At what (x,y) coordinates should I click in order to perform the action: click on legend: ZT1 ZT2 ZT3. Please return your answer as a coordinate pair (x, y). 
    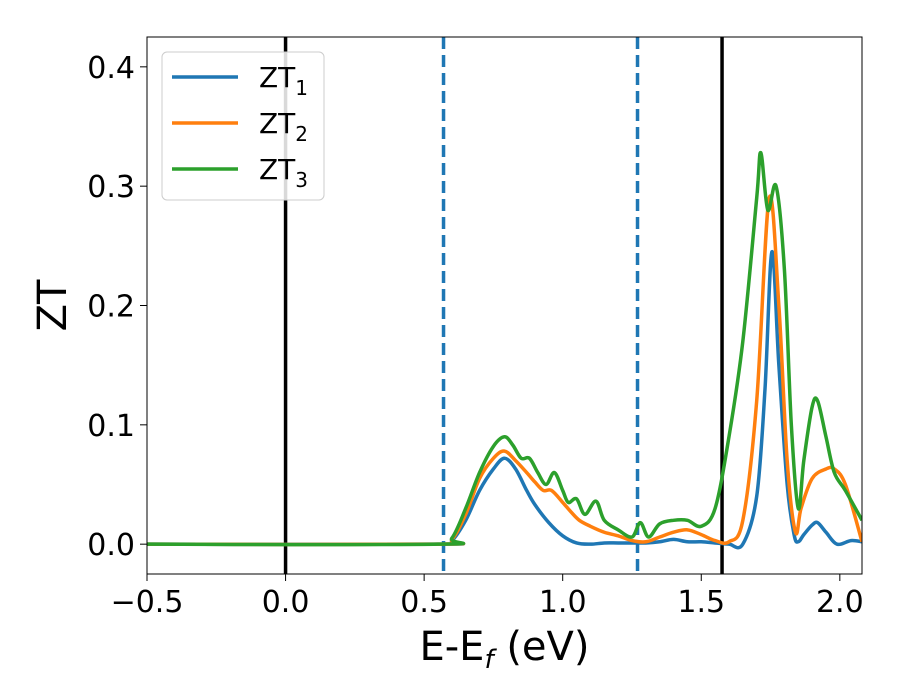
    Looking at the image, I should click on (243, 126).